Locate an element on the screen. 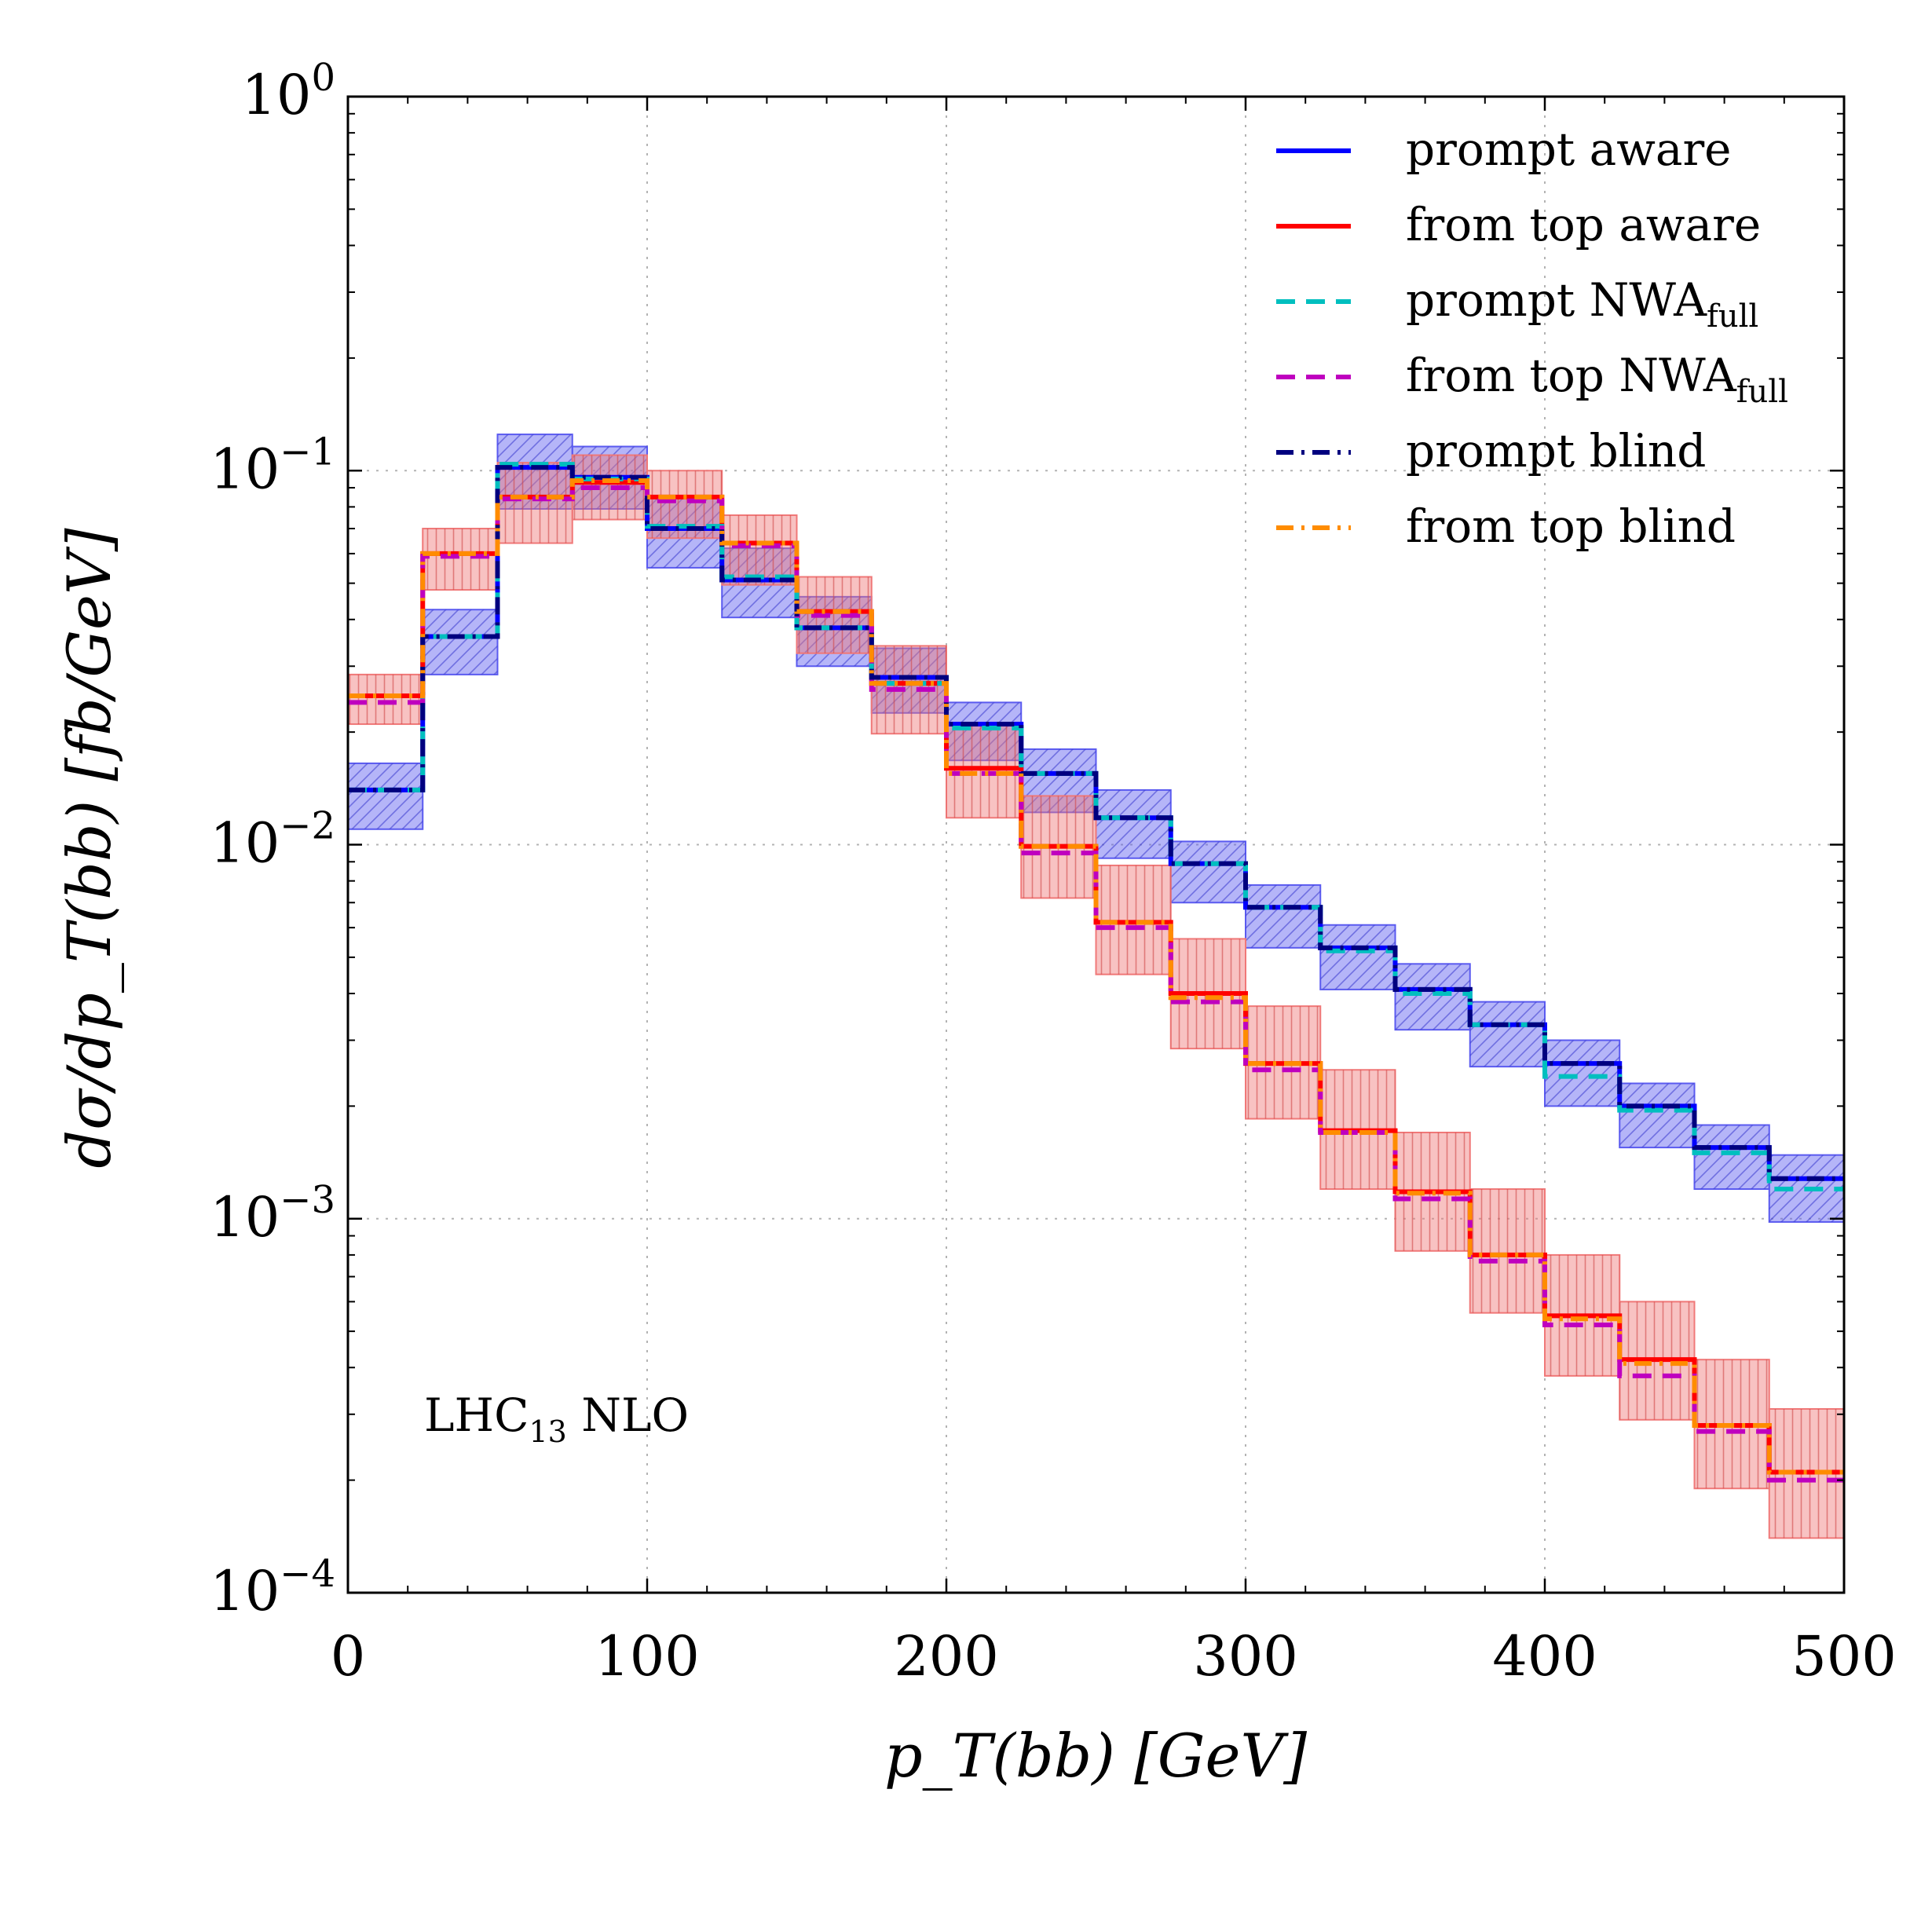  y-tick-label: 10⁻¹ is located at coordinates (272, 466).